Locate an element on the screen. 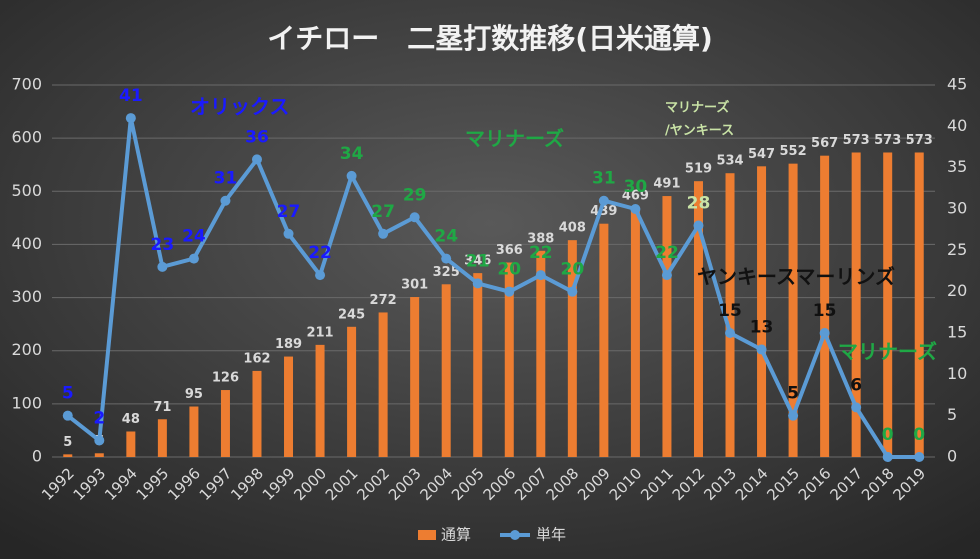 The image size is (980, 559). bar-value-label: 469 is located at coordinates (635, 195).